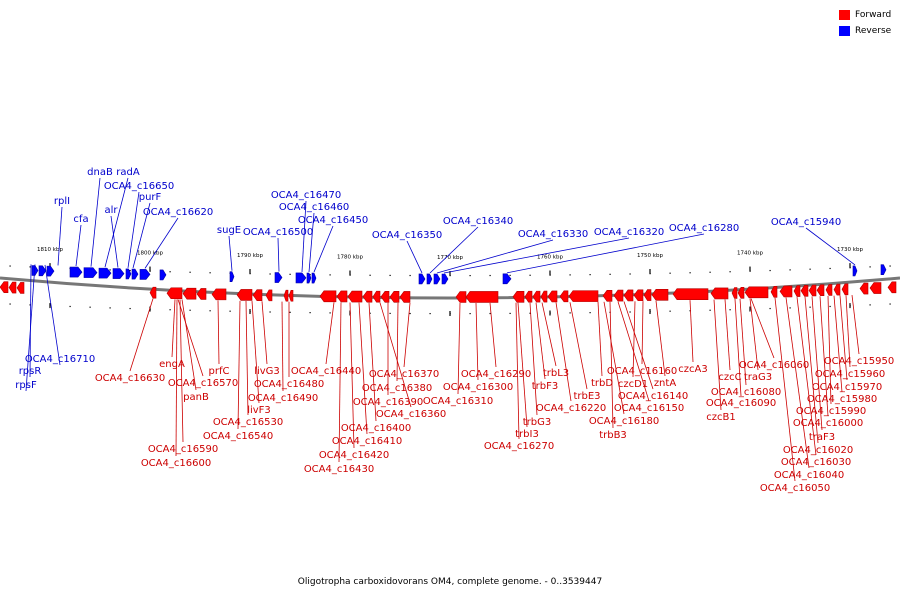 This screenshot has width=900, height=600. I want to click on reverse-gene-label: cfa, so click(80, 219).